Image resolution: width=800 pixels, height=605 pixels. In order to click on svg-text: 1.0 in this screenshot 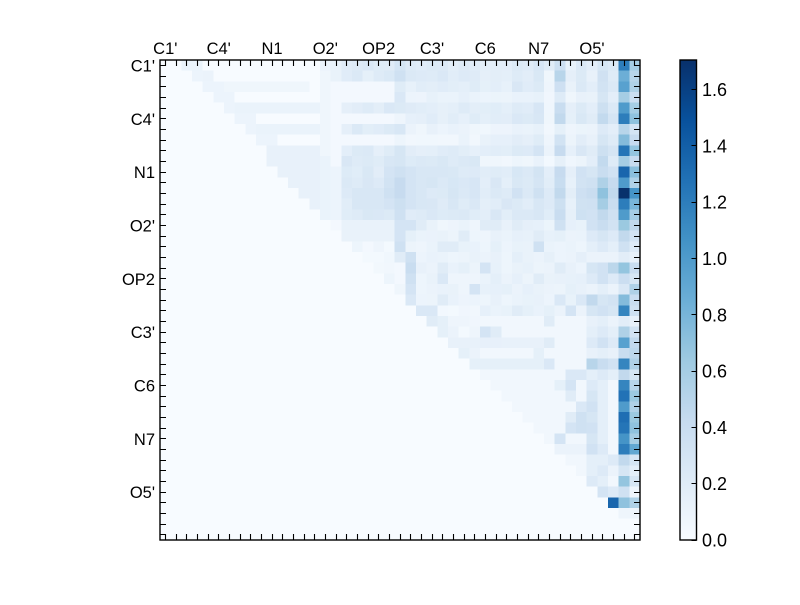, I will do `click(714, 259)`.